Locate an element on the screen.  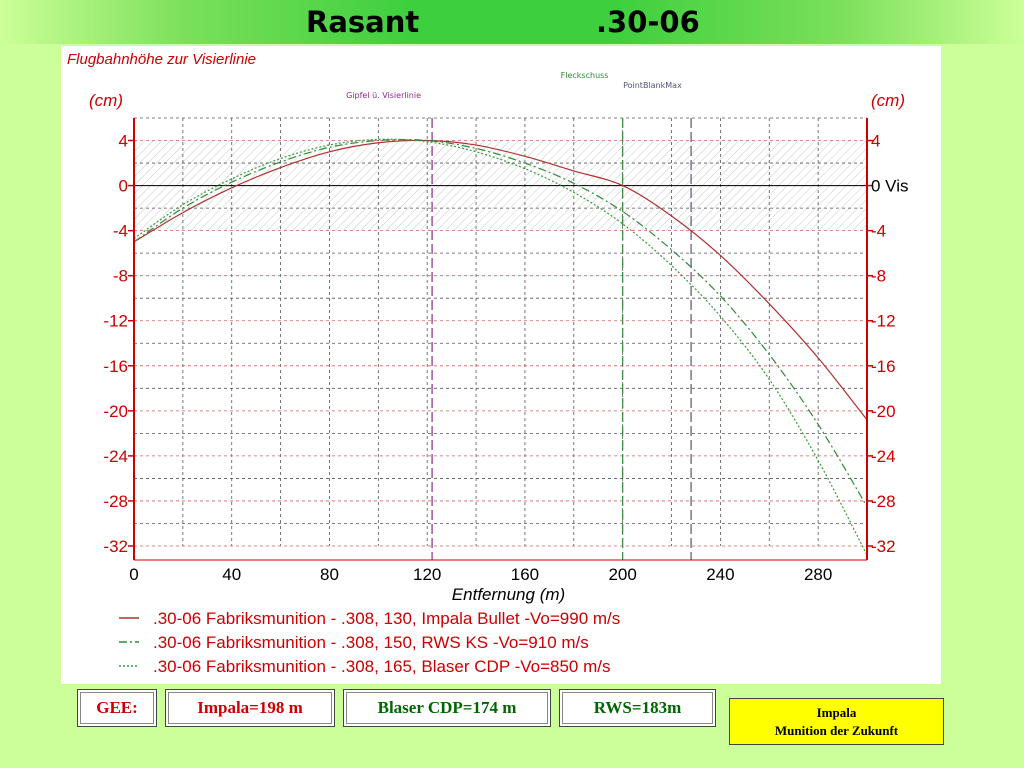
gee-label-box: GEE: is located at coordinates (117, 708).